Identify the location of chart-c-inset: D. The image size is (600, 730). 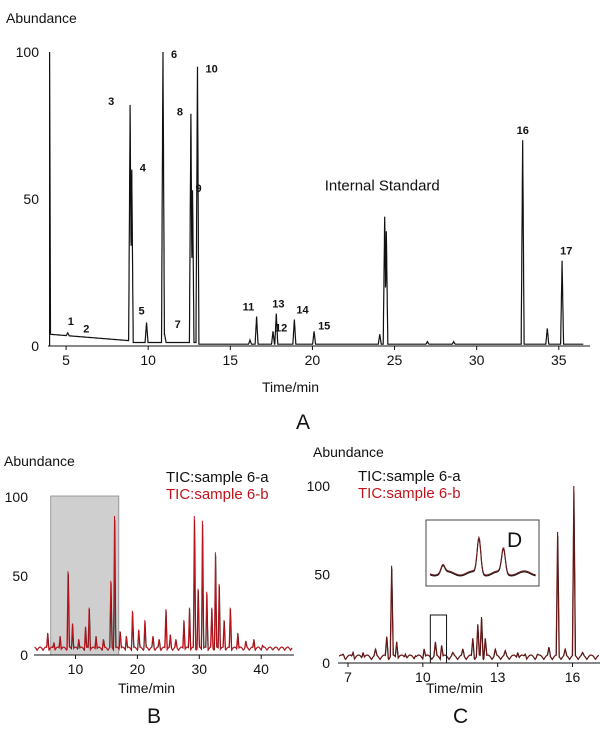
(482, 553).